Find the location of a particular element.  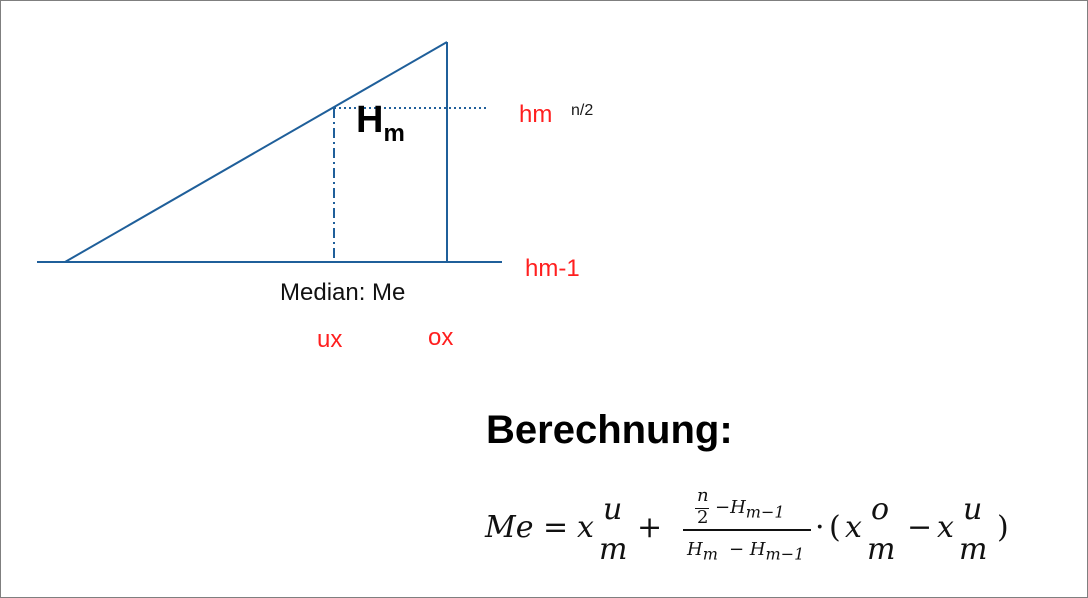

hm-cumulative-label: Hm is located at coordinates (380, 123).